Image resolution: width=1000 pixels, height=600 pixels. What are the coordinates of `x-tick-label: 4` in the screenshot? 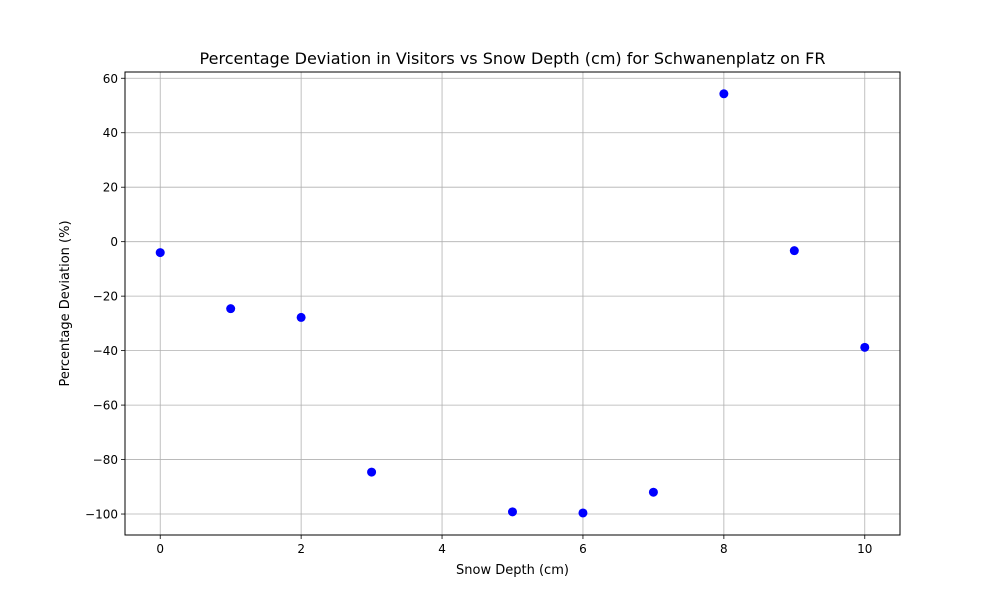 It's located at (442, 549).